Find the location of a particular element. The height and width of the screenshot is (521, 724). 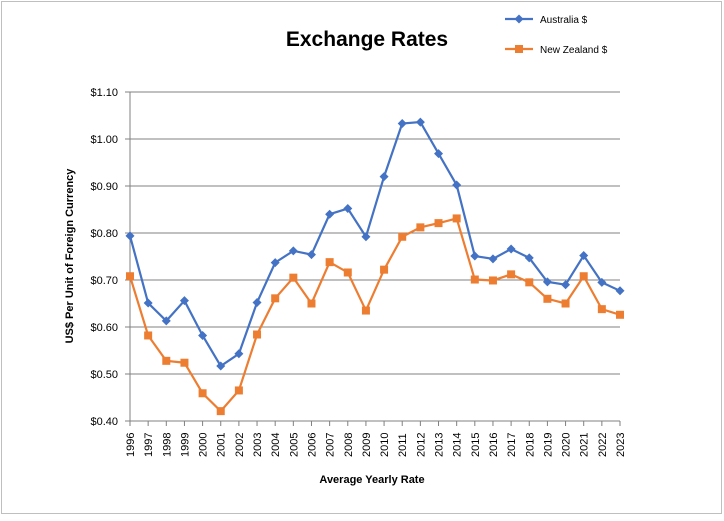

x-tick-label: 2011 is located at coordinates (403, 445).